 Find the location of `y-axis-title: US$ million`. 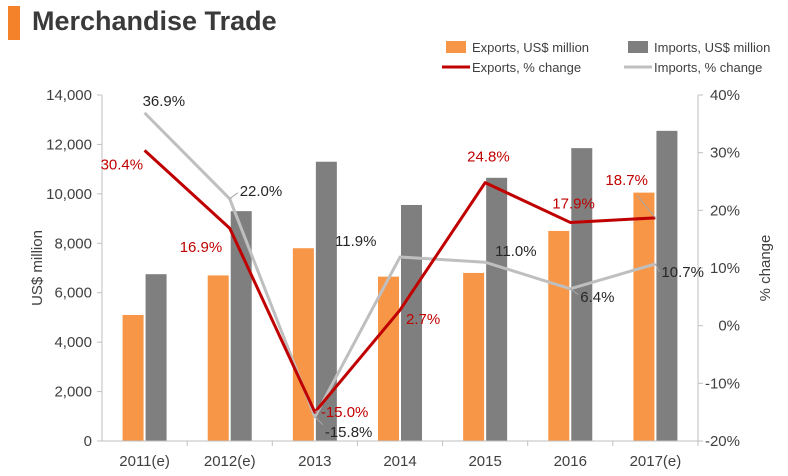

y-axis-title: US$ million is located at coordinates (37, 268).